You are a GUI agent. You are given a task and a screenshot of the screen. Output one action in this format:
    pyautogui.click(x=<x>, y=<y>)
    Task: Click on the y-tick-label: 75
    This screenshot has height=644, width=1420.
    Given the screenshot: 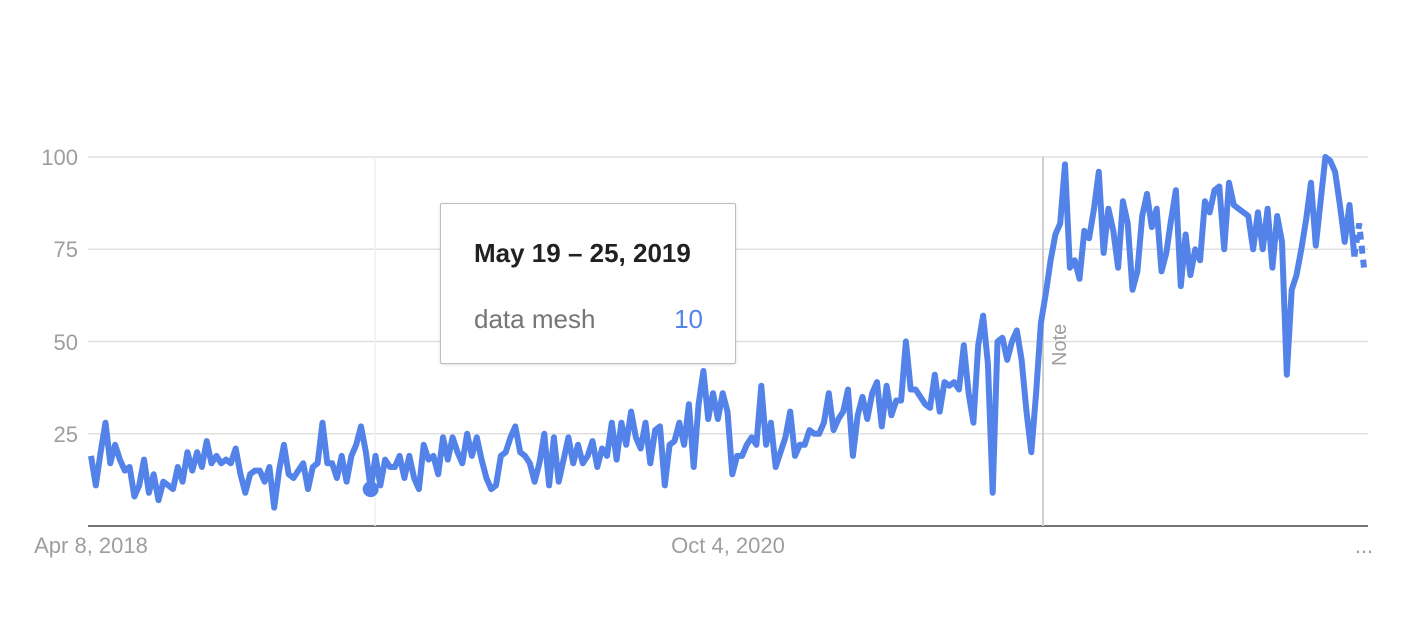 What is the action you would take?
    pyautogui.click(x=66, y=249)
    